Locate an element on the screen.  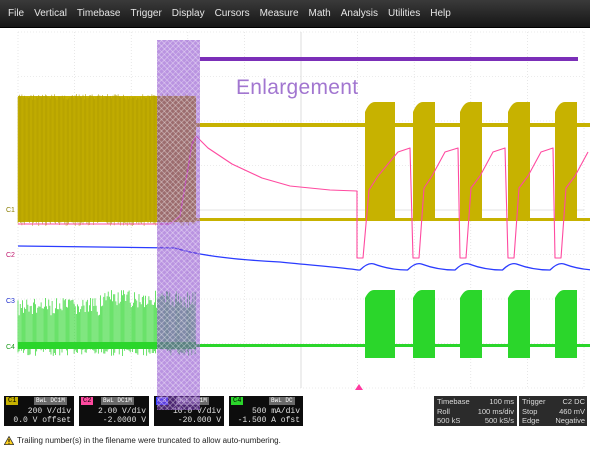
c1-low-level is located at coordinates (393, 219).